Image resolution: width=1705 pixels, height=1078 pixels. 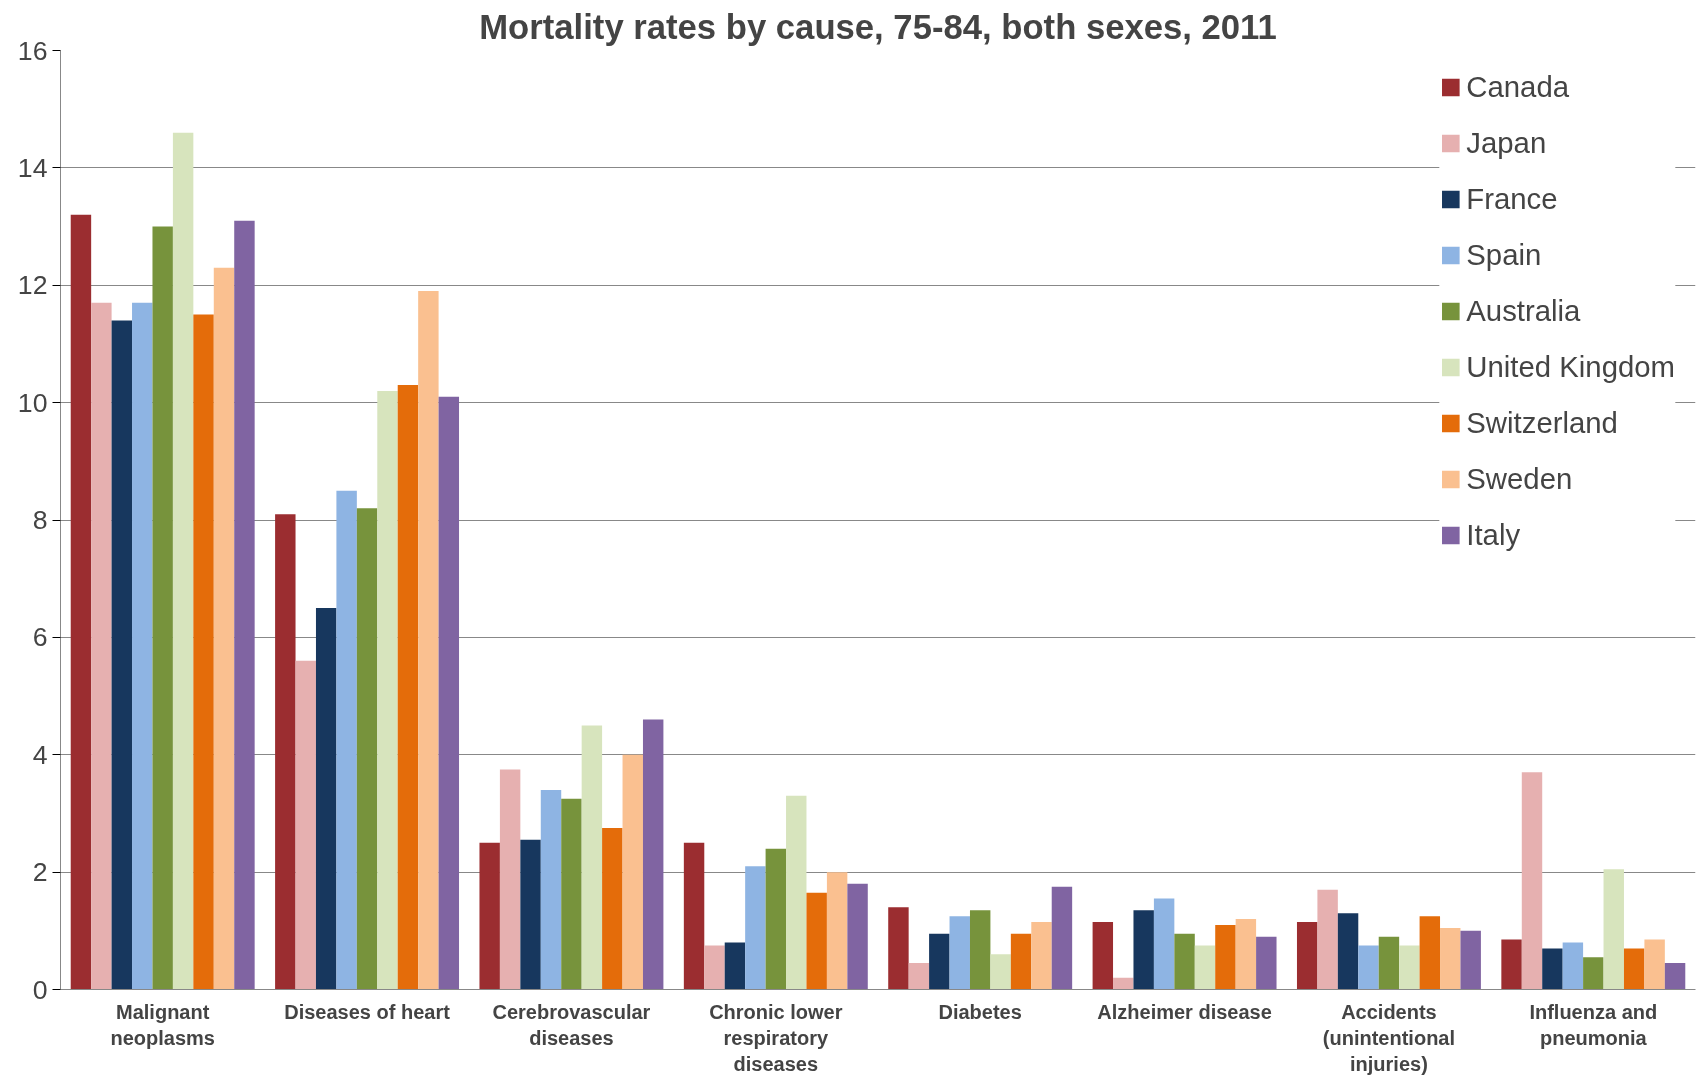 I want to click on chart-title: Mortality rates by cause, 75-84, both sexes, 2011, so click(x=878, y=26).